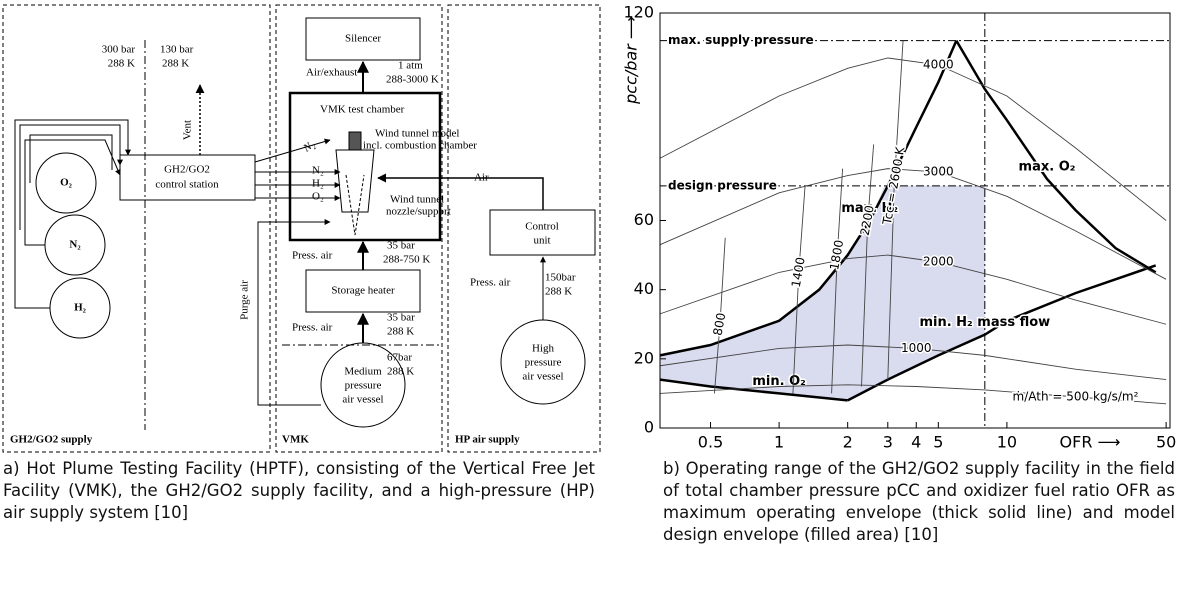  Describe the element at coordinates (541, 241) in the screenshot. I see `diagram-label: unit` at that location.